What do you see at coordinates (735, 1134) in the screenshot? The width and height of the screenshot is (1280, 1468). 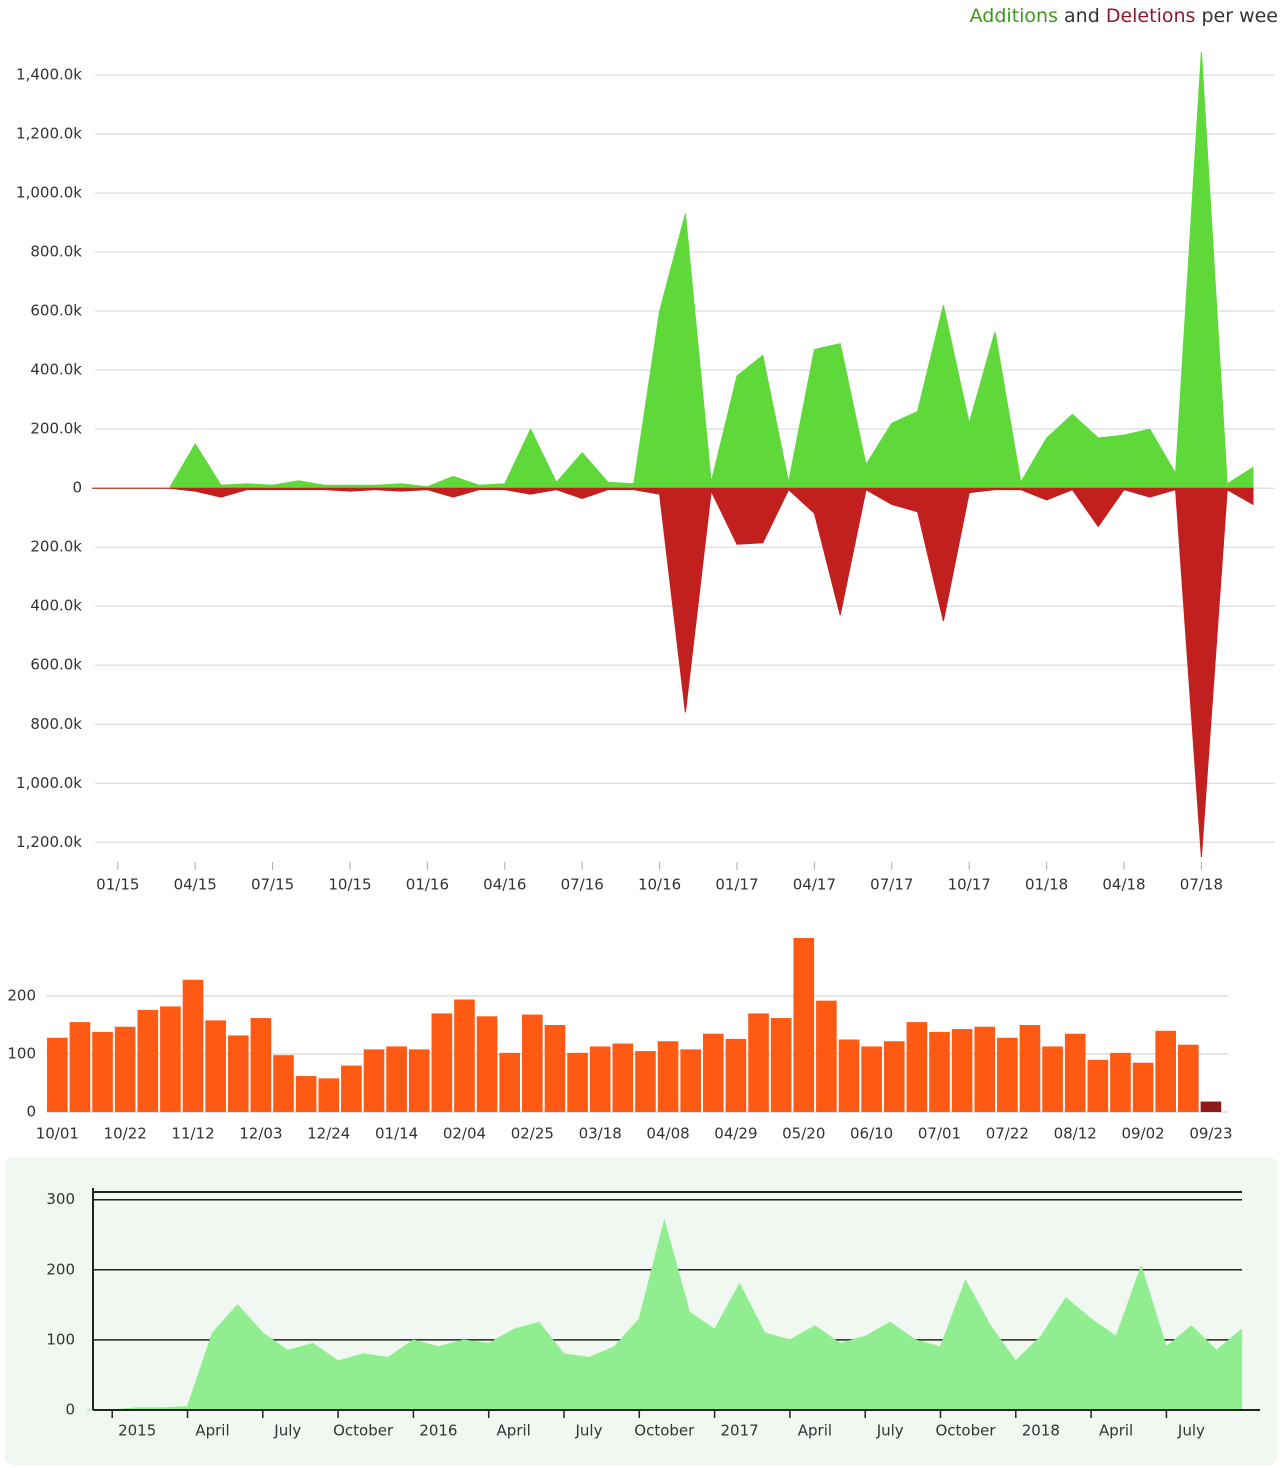 I see `x-tick-label: 04/29` at bounding box center [735, 1134].